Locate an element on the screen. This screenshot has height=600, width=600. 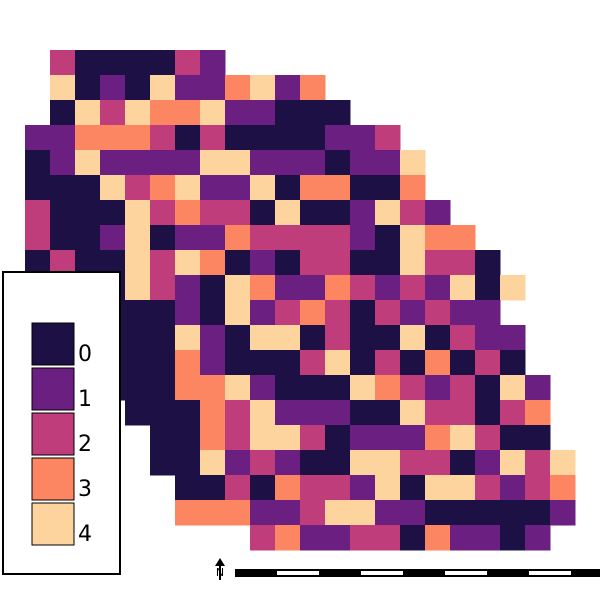
legend-label: 3 is located at coordinates (85, 489).